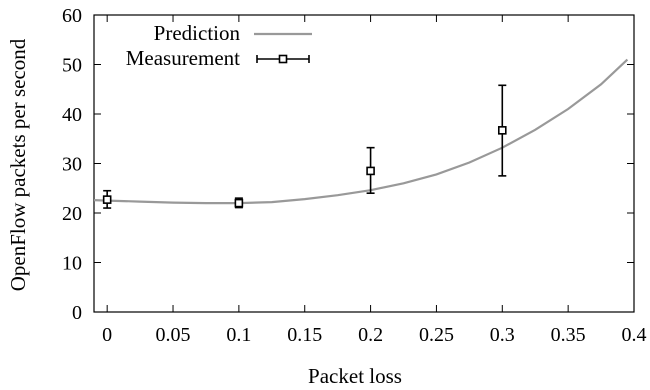  I want to click on legend-label-measurement: Measurement, so click(183, 58).